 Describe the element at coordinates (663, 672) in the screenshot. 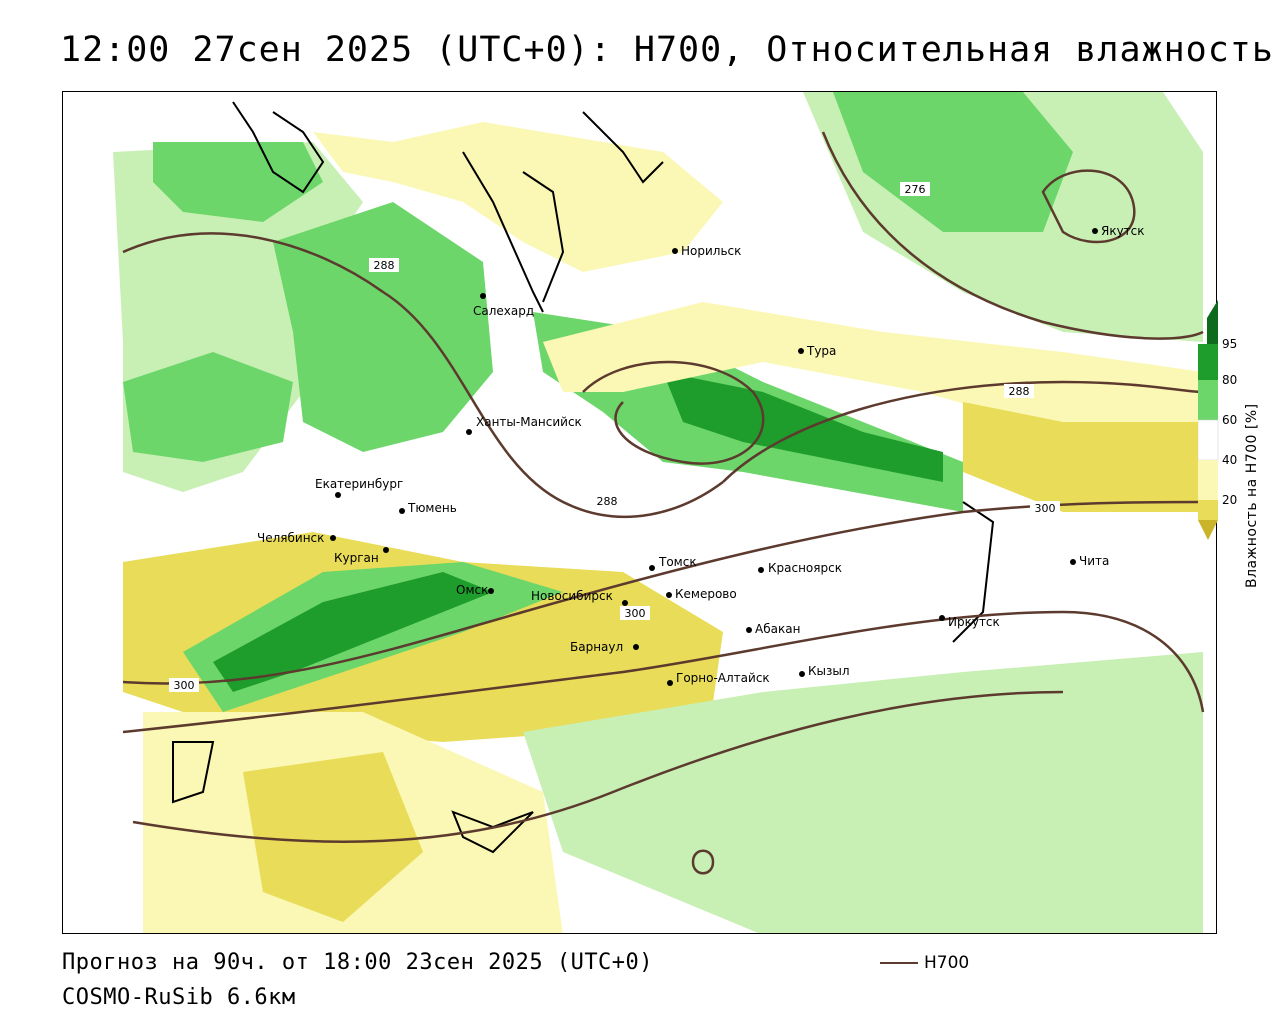

I see `contour-300-south` at that location.